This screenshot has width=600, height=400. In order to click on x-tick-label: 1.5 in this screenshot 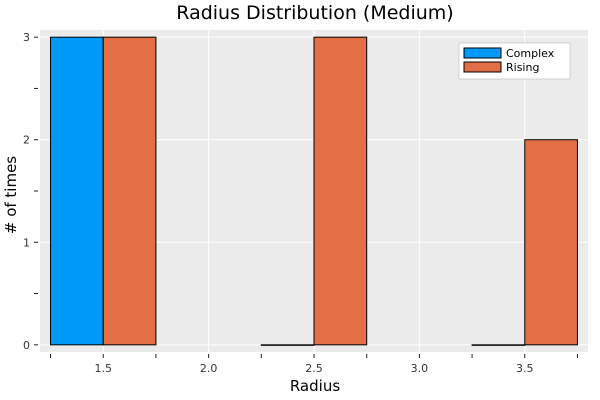, I will do `click(103, 368)`.